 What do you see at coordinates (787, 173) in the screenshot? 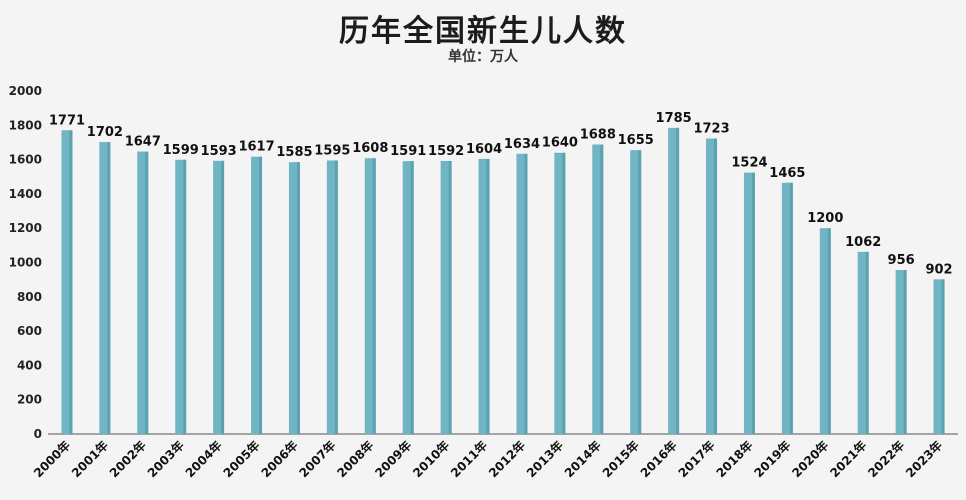
I see `data-label: 1465` at bounding box center [787, 173].